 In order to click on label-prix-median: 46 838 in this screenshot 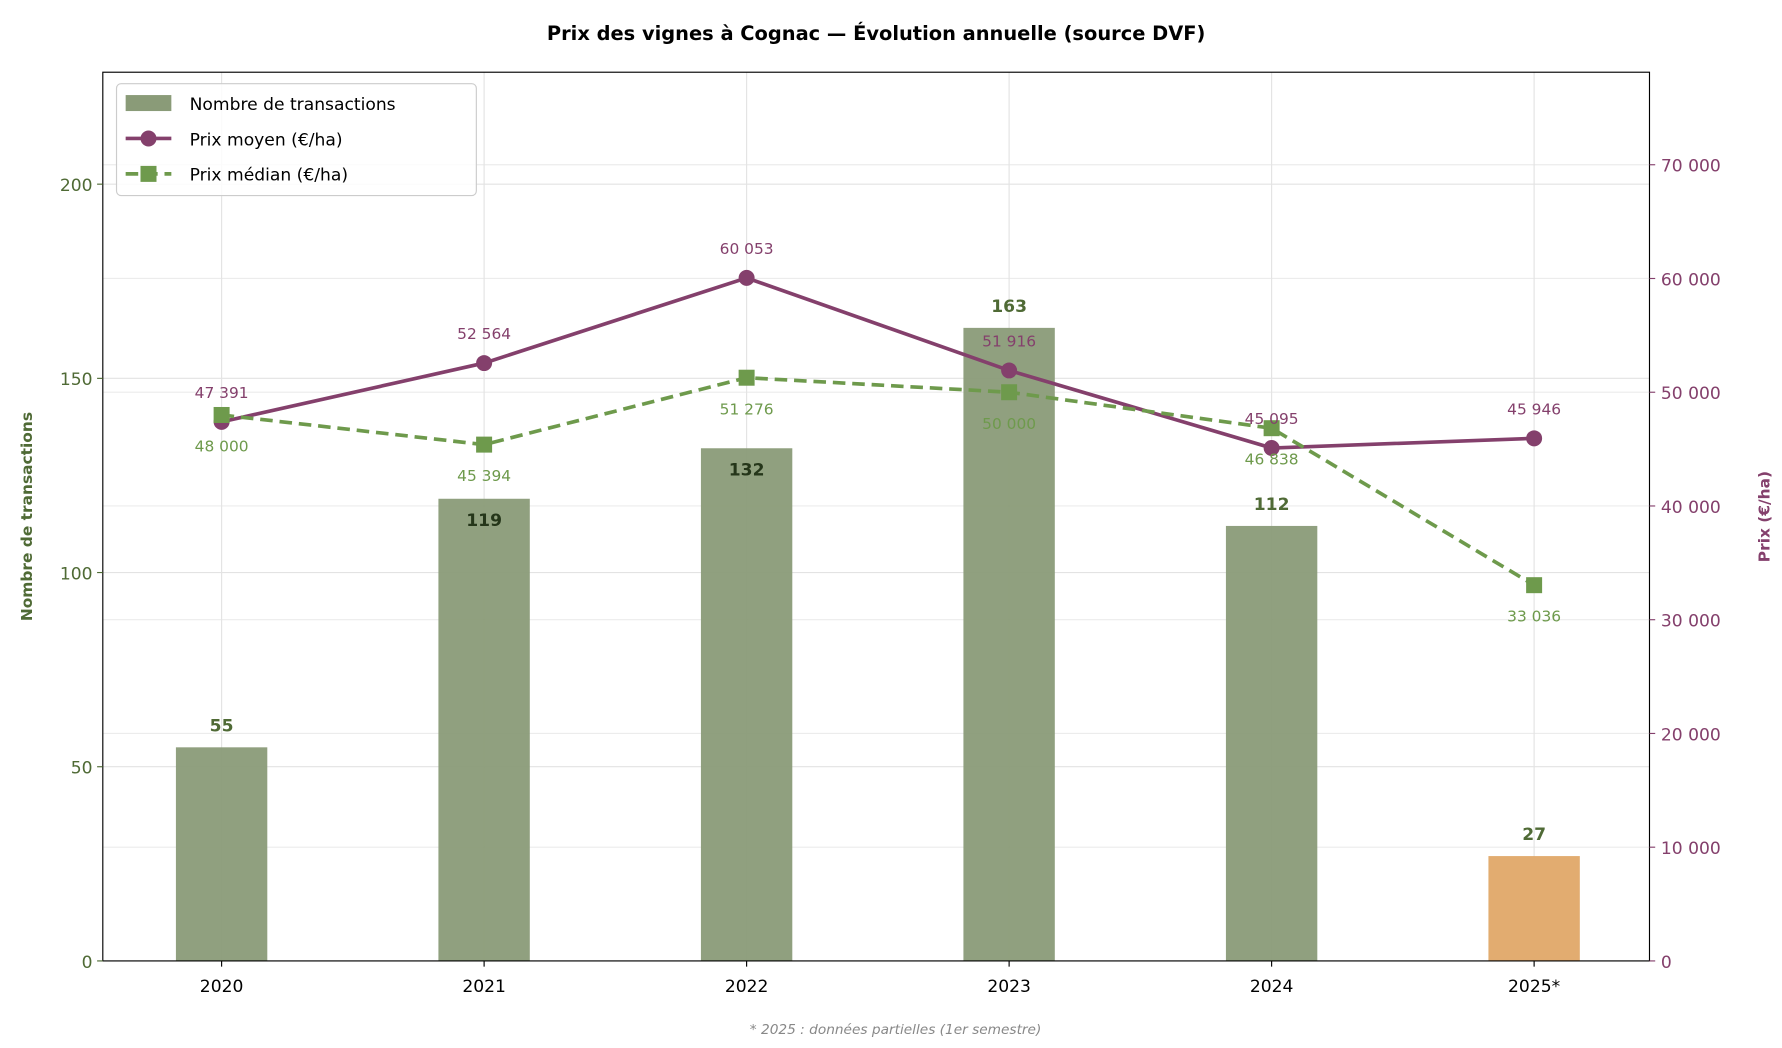, I will do `click(1272, 460)`.